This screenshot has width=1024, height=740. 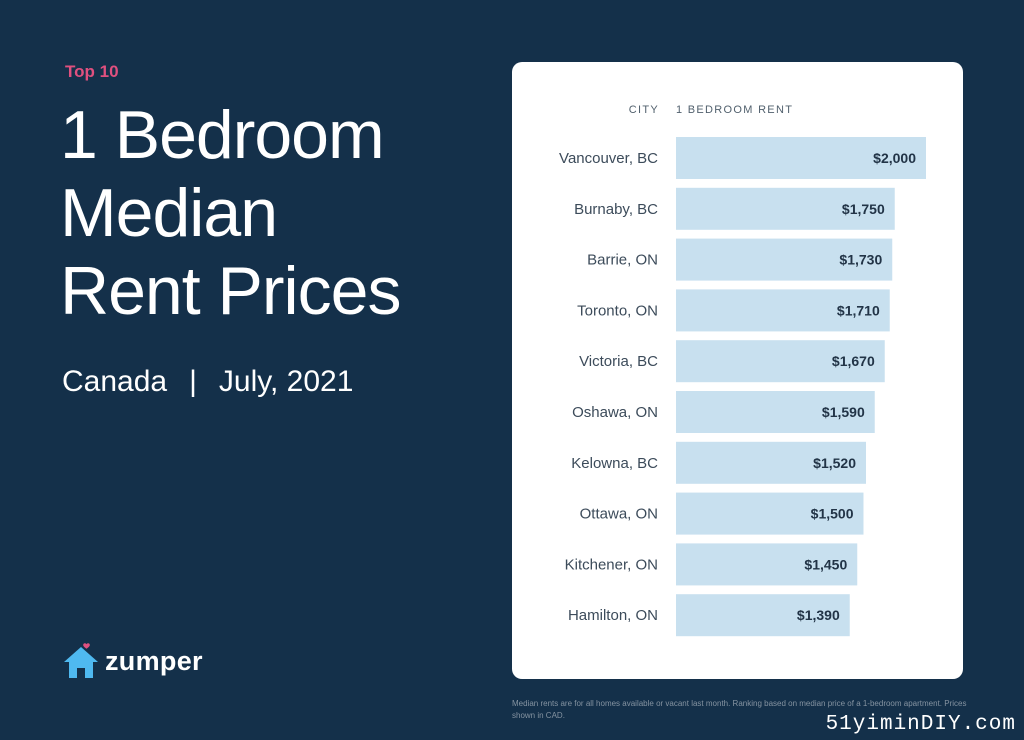 What do you see at coordinates (863, 209) in the screenshot?
I see `value-label: $1,750` at bounding box center [863, 209].